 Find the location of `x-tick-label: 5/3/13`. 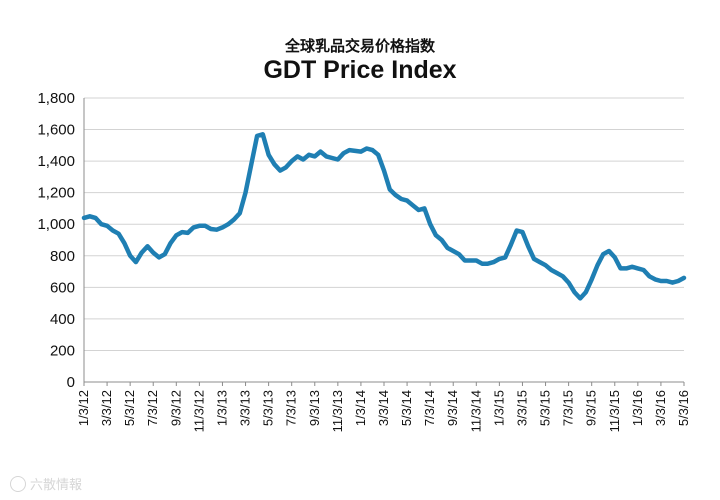

x-tick-label: 5/3/13 is located at coordinates (268, 408).